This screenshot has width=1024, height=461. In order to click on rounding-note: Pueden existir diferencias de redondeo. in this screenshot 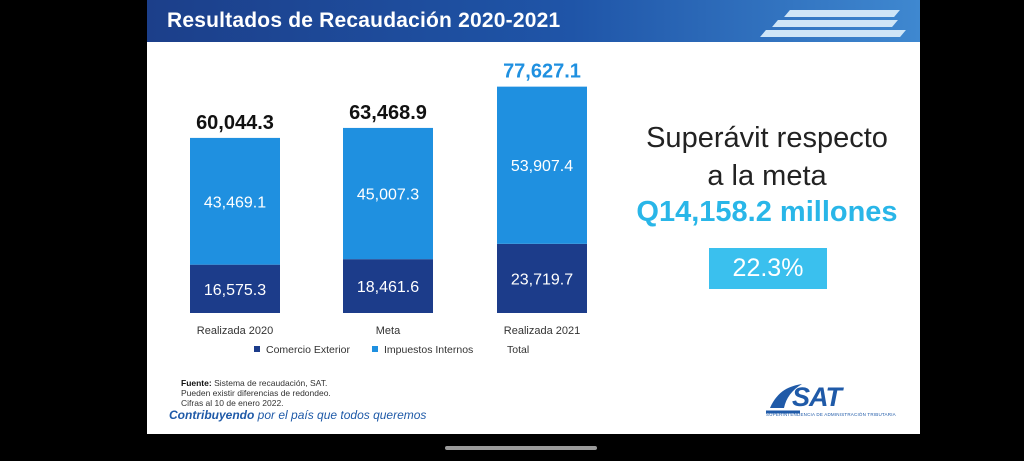, I will do `click(256, 393)`.